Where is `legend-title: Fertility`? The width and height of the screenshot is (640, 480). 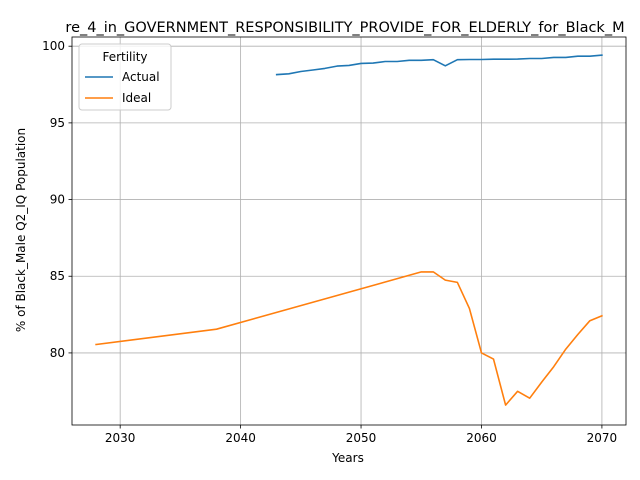 legend-title: Fertility is located at coordinates (124, 57).